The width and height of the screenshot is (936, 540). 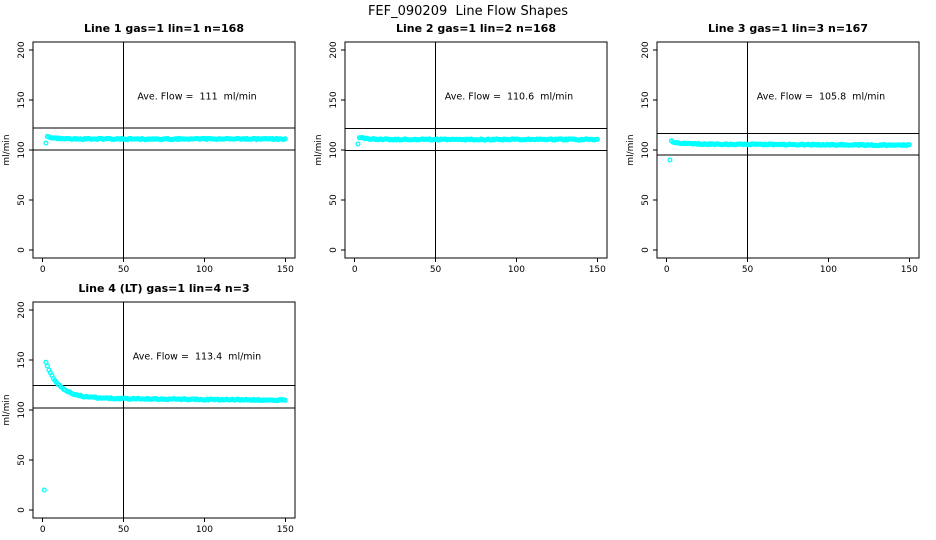 I want to click on plot-canvas-0: 0 50 100 150 0 50 100 150 200 ml/min, so click(x=149, y=158).